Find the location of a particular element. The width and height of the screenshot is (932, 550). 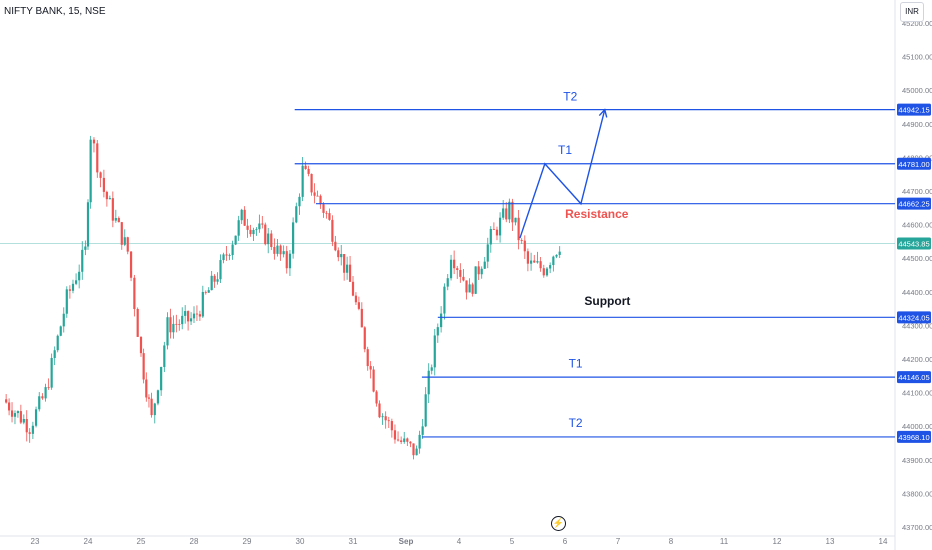

y-tick-label: 44100.00 is located at coordinates (917, 393).